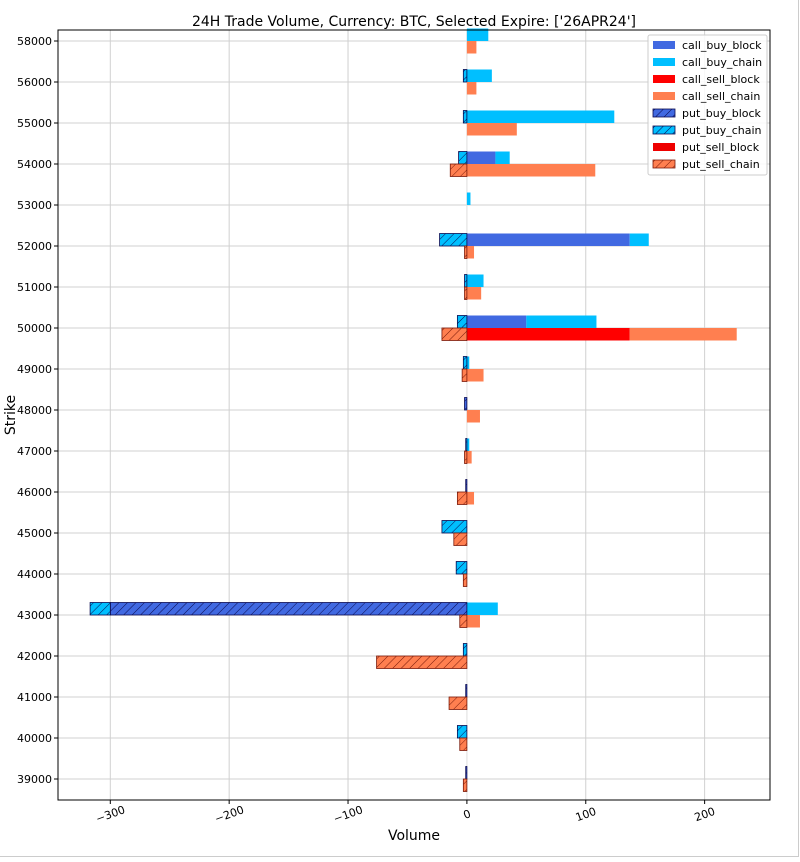 The height and width of the screenshot is (862, 800). What do you see at coordinates (467, 814) in the screenshot?
I see `x-tick-label: 0` at bounding box center [467, 814].